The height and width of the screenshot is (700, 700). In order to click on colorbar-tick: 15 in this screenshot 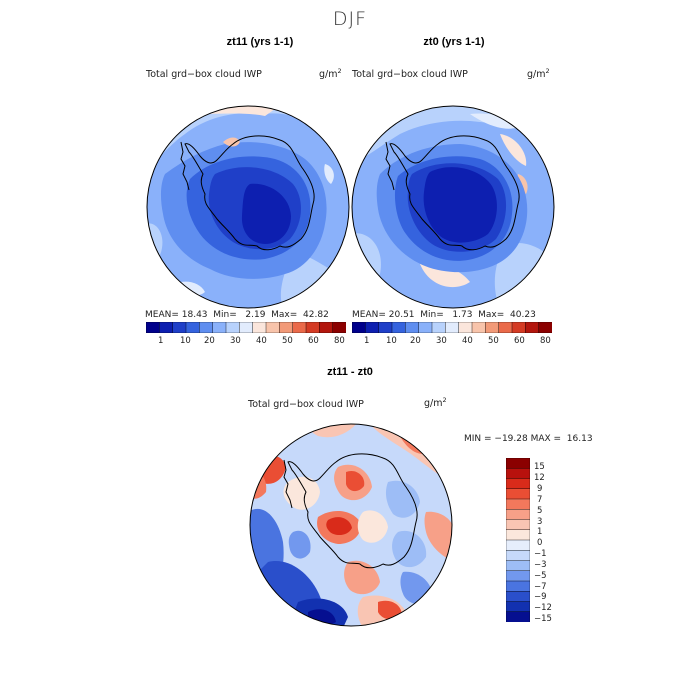, I will do `click(539, 467)`.